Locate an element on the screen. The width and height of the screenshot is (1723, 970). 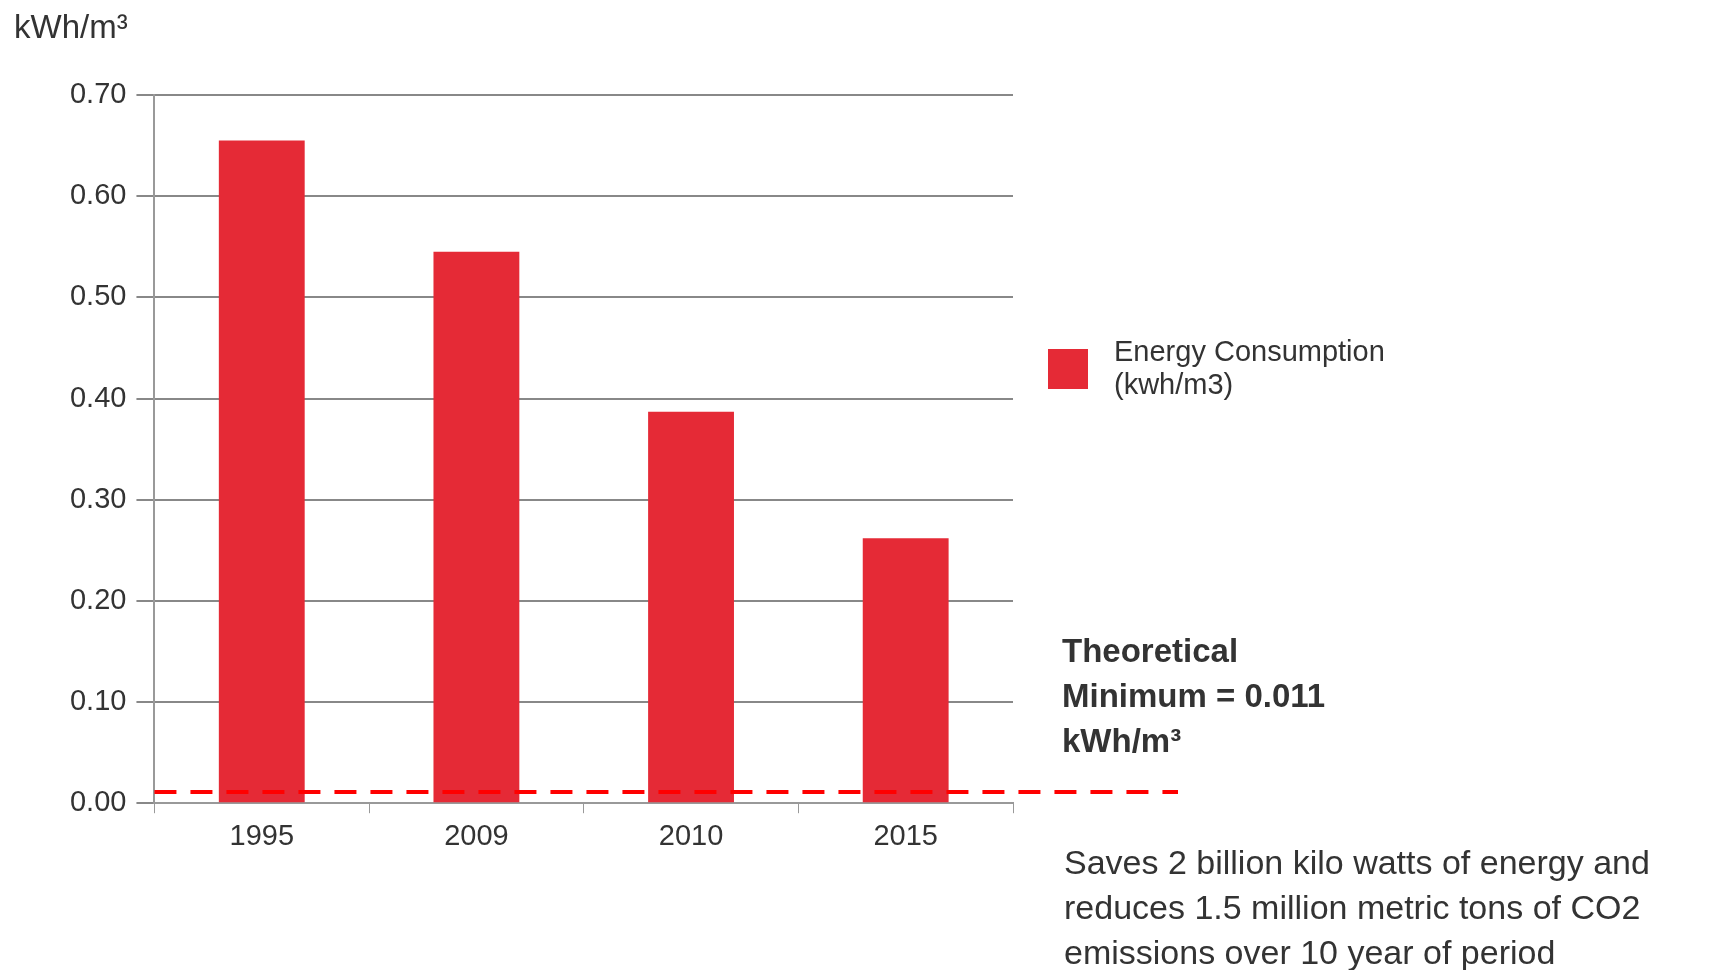
x-tick-label: 1995 is located at coordinates (262, 834).